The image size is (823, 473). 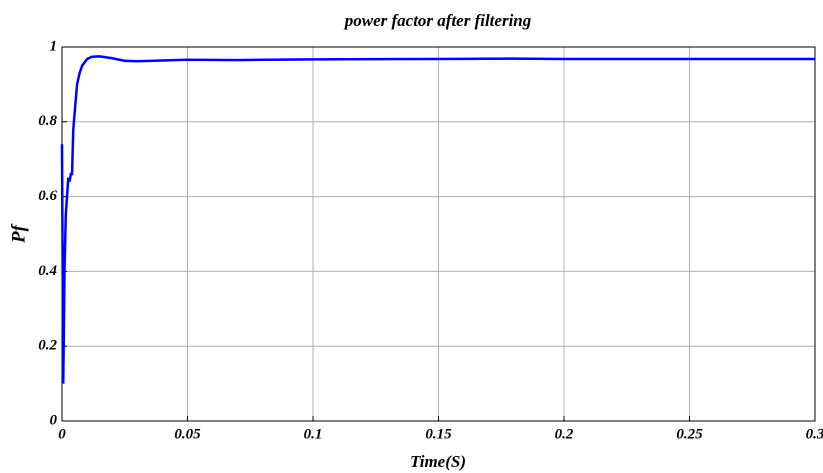 I want to click on y-tick-label: 0.4, so click(x=47, y=271).